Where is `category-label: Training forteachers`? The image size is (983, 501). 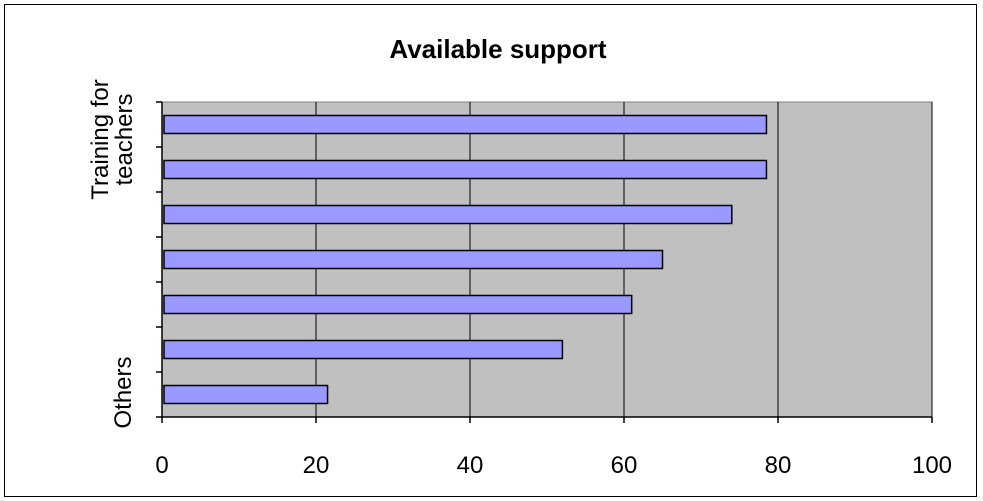 category-label: Training forteachers is located at coordinates (112, 139).